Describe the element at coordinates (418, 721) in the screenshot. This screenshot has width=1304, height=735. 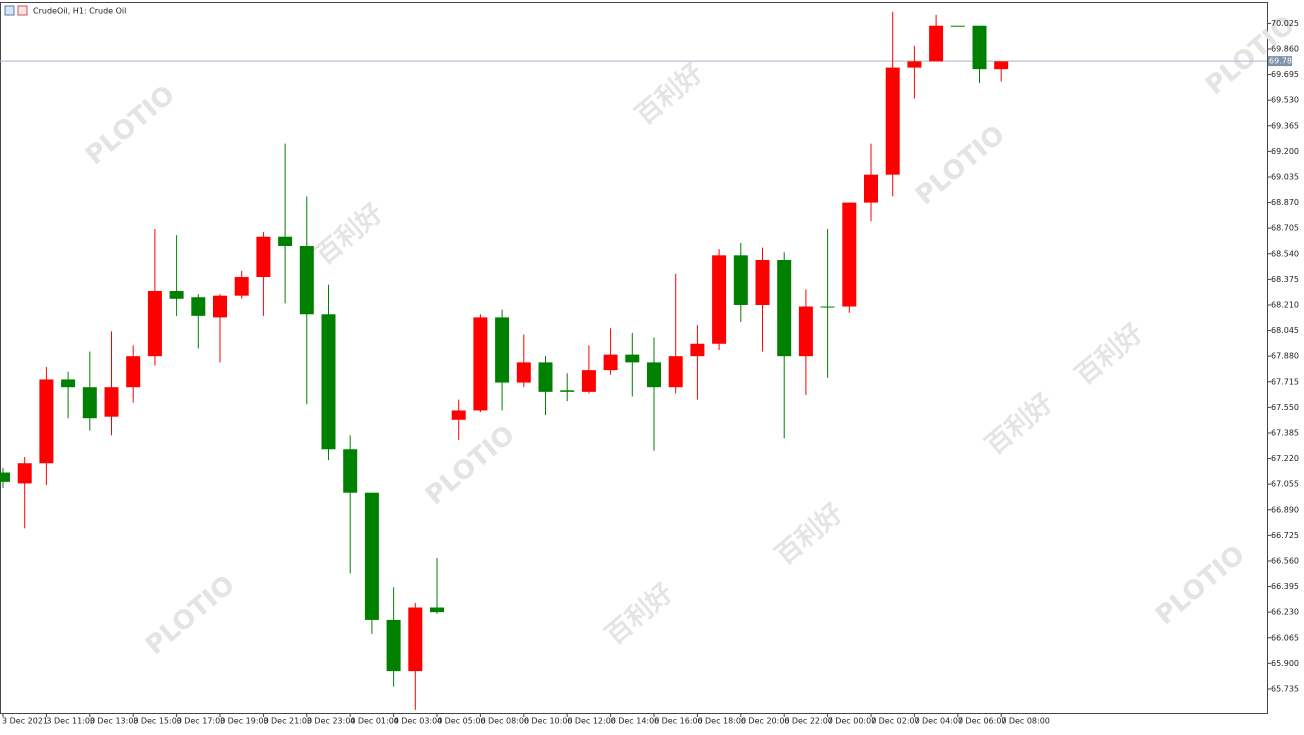
I see `x-tick-label: 4 Dec 03:00` at that location.